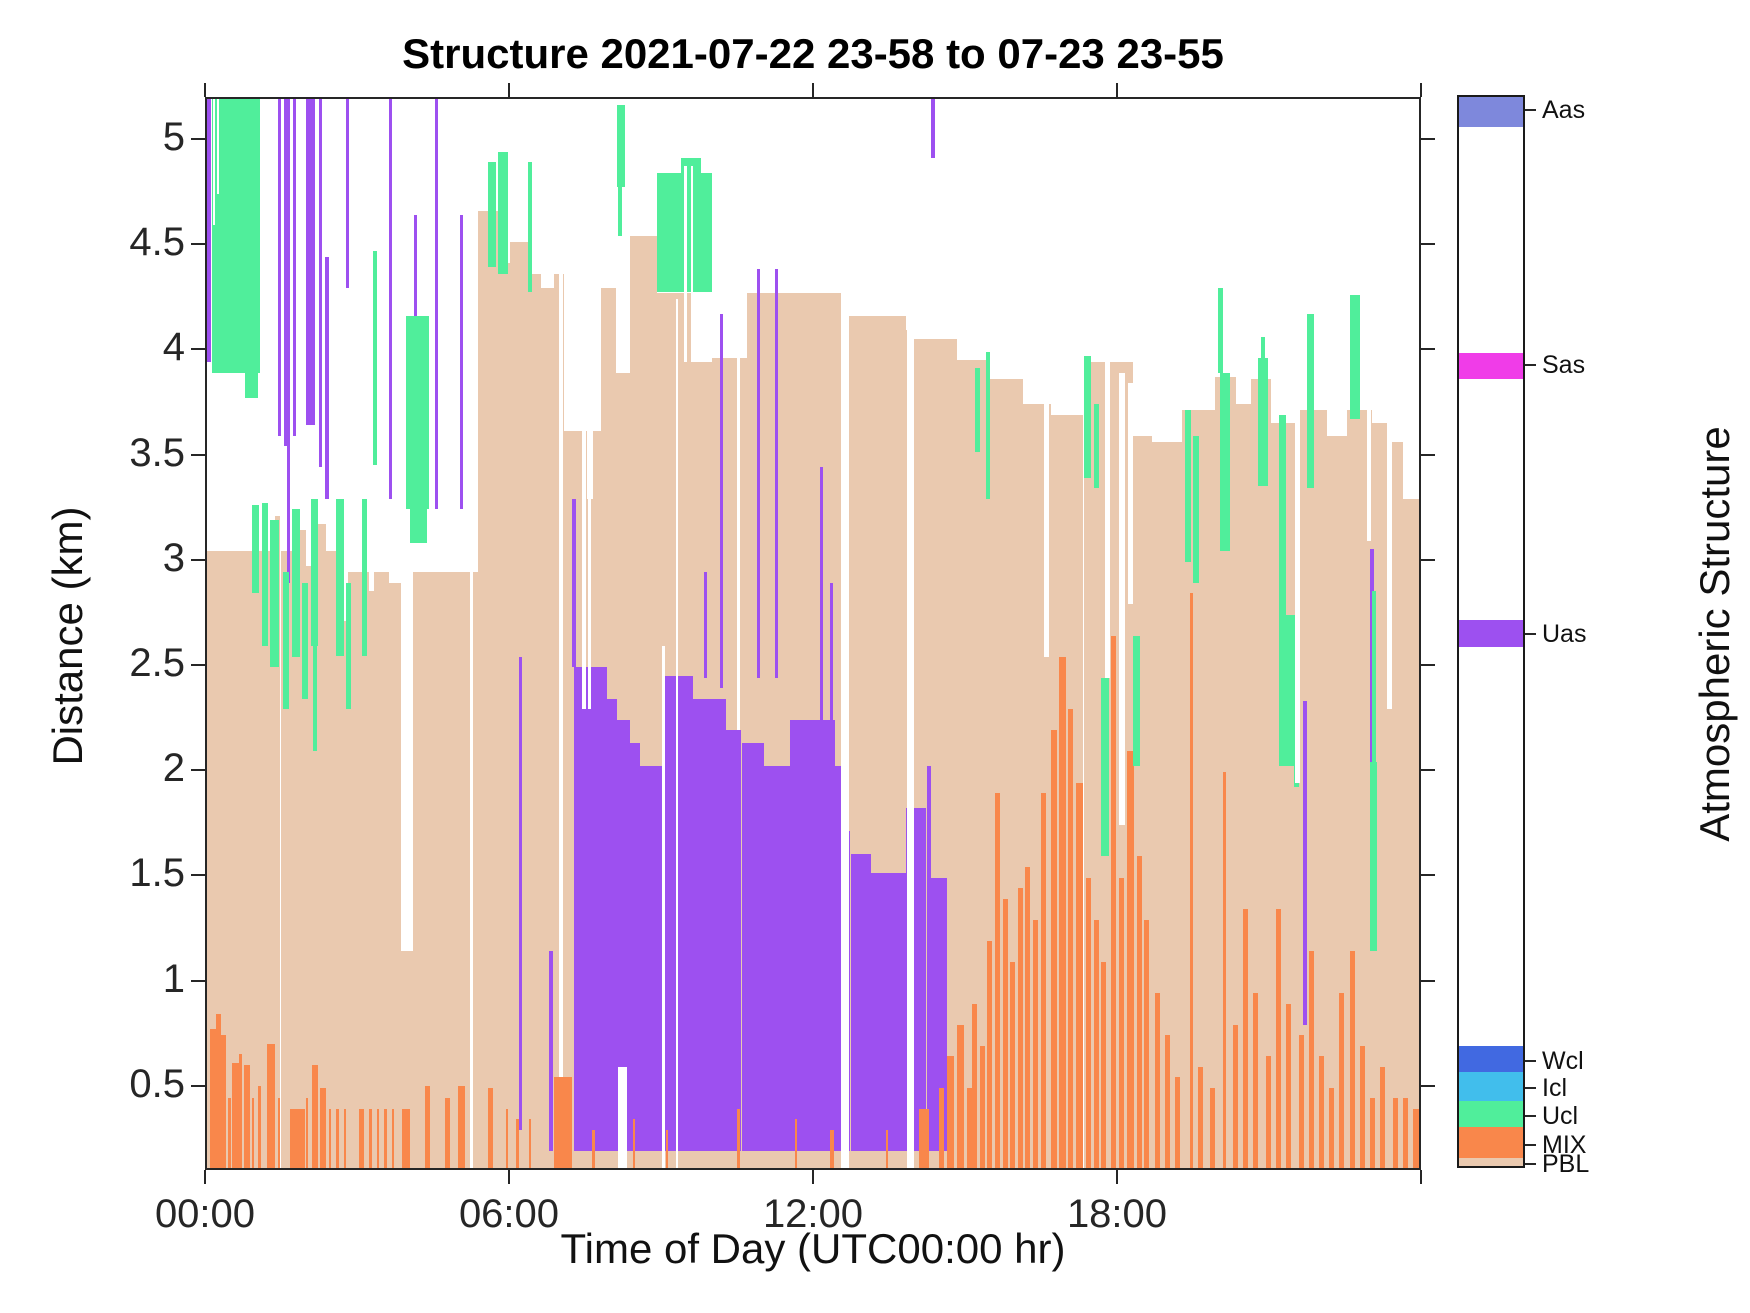 Image resolution: width=1750 pixels, height=1313 pixels. Describe the element at coordinates (205, 1214) in the screenshot. I see `x-tick-label: 00:00` at that location.